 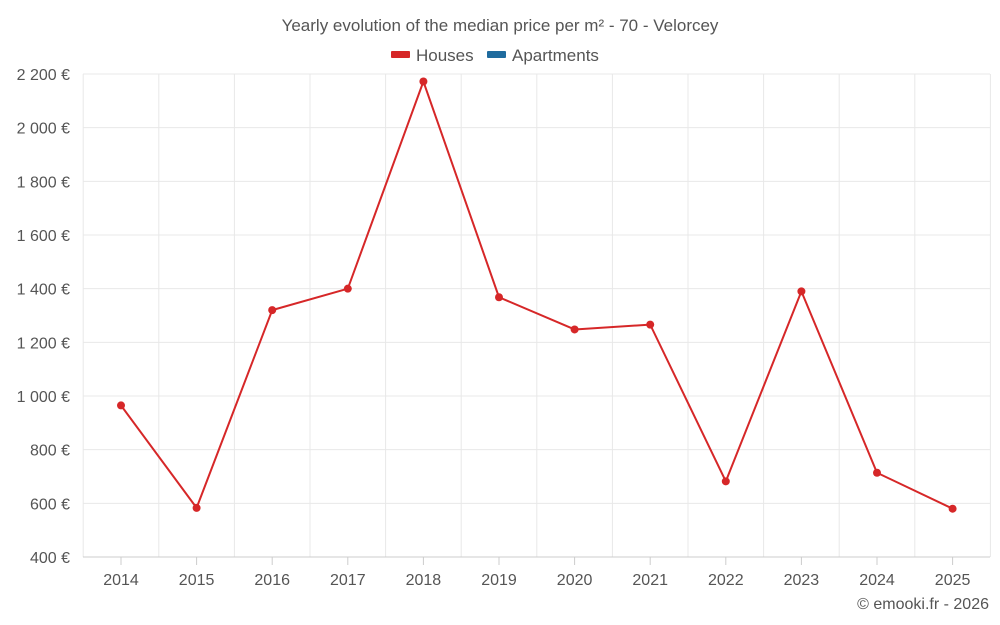 I want to click on y-tick-label: 1 600 €, so click(x=43, y=236).